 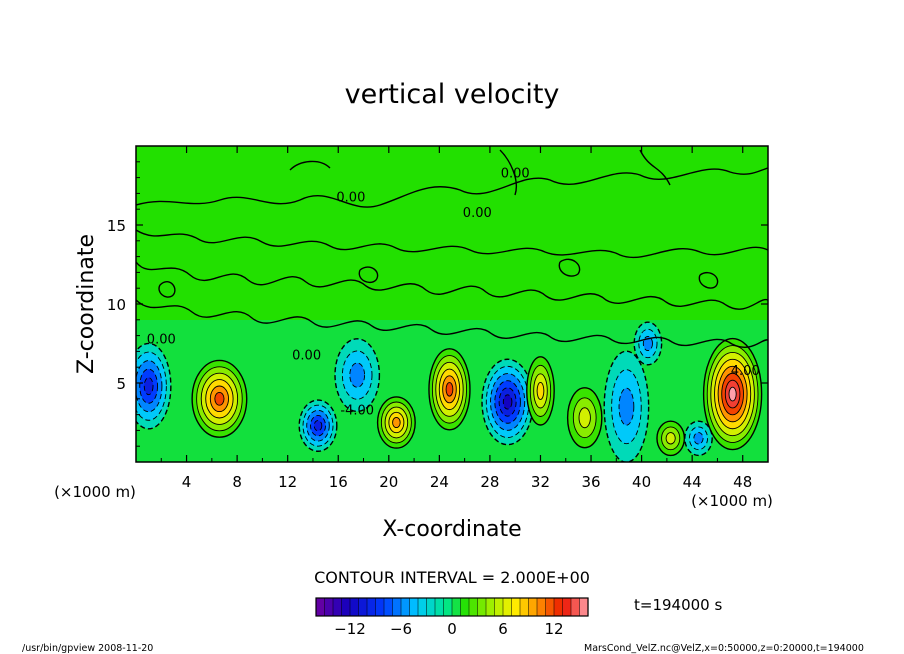 I want to click on x-tick-label: 4, so click(x=187, y=482).